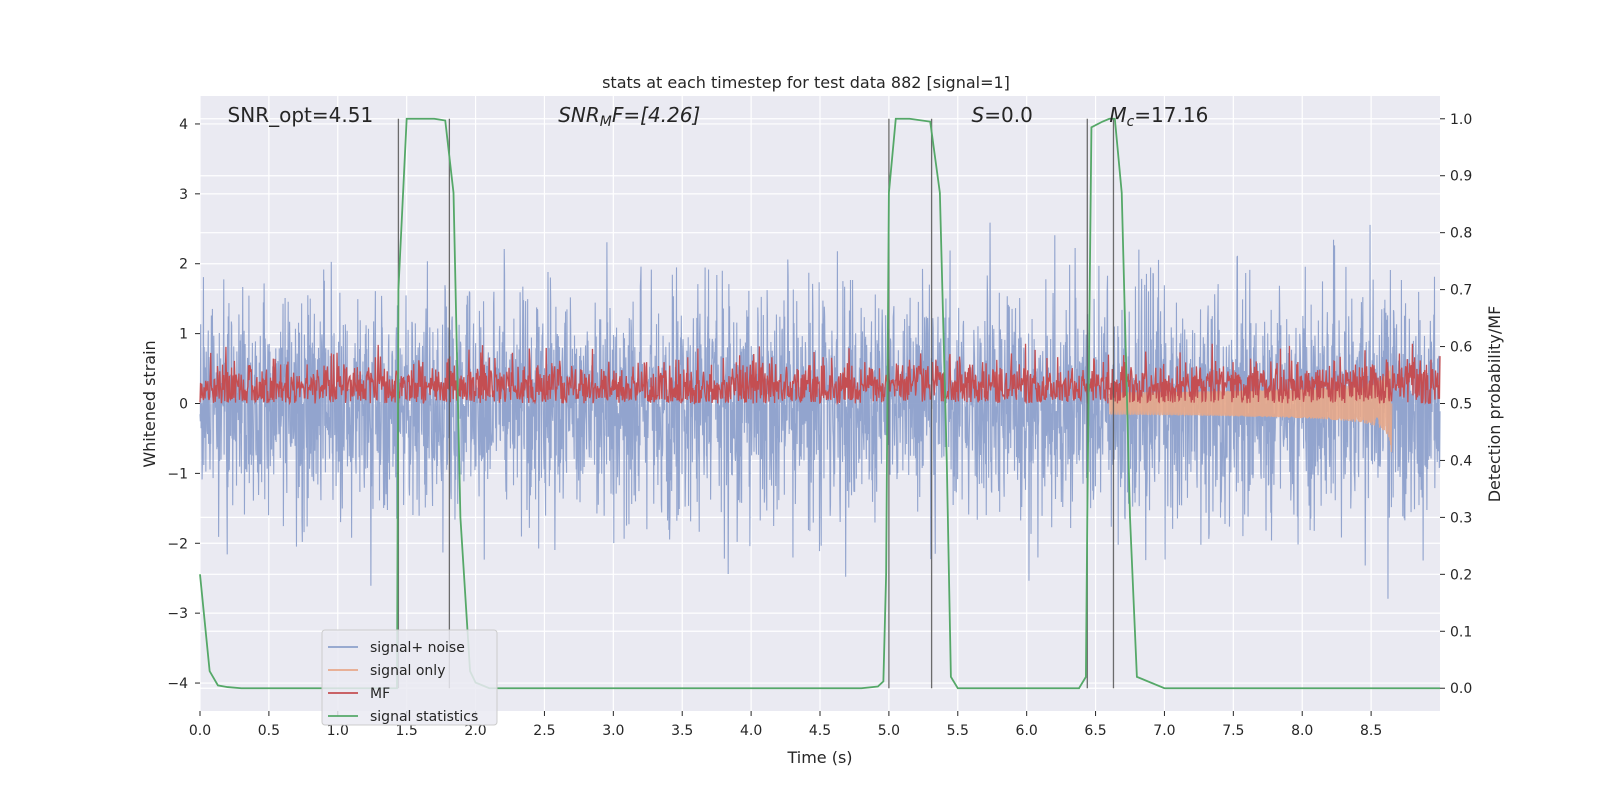 This screenshot has width=1600, height=800. Describe the element at coordinates (718, 116) in the screenshot. I see `annotations: SNR_opt=4.51 SNRMF=[4.26] S=0.0 Mc=17.16` at that location.